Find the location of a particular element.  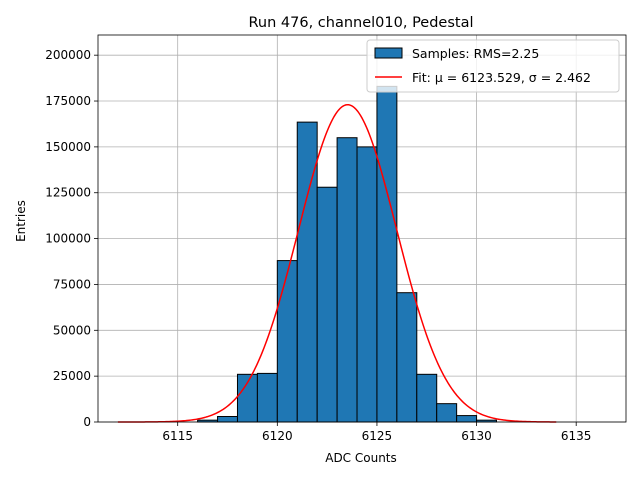

x-tick-label: 6115 is located at coordinates (177, 436).